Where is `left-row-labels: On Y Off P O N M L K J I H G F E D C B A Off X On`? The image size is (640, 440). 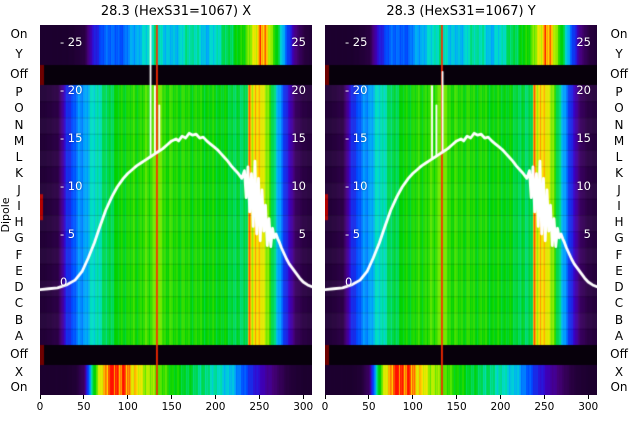 left-row-labels: On Y Off P O N M L K J I H G F E D C B A Off X On is located at coordinates (19, 220).